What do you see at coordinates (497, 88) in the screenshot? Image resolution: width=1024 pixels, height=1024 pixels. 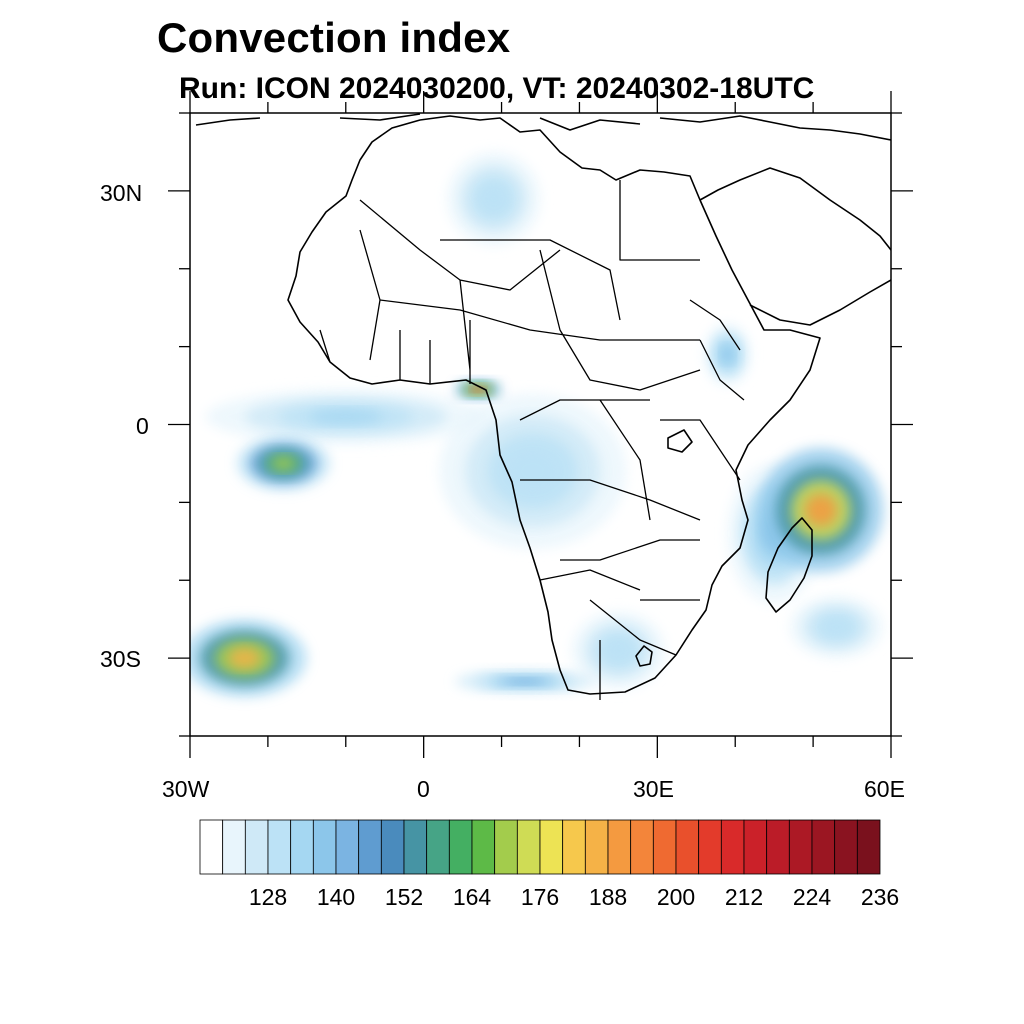 I see `map-subtitle: Run: ICON 2024030200, VT: 20240302-18UTC` at bounding box center [497, 88].